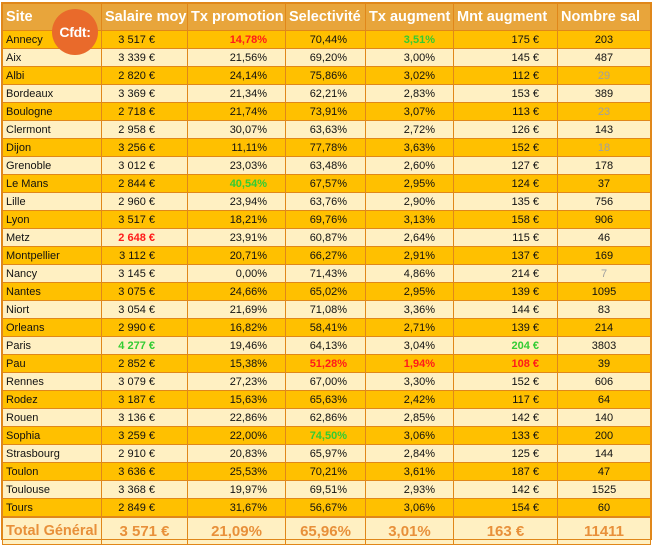 The height and width of the screenshot is (545, 652). I want to click on cell-nombre-sal: 178, so click(604, 165).